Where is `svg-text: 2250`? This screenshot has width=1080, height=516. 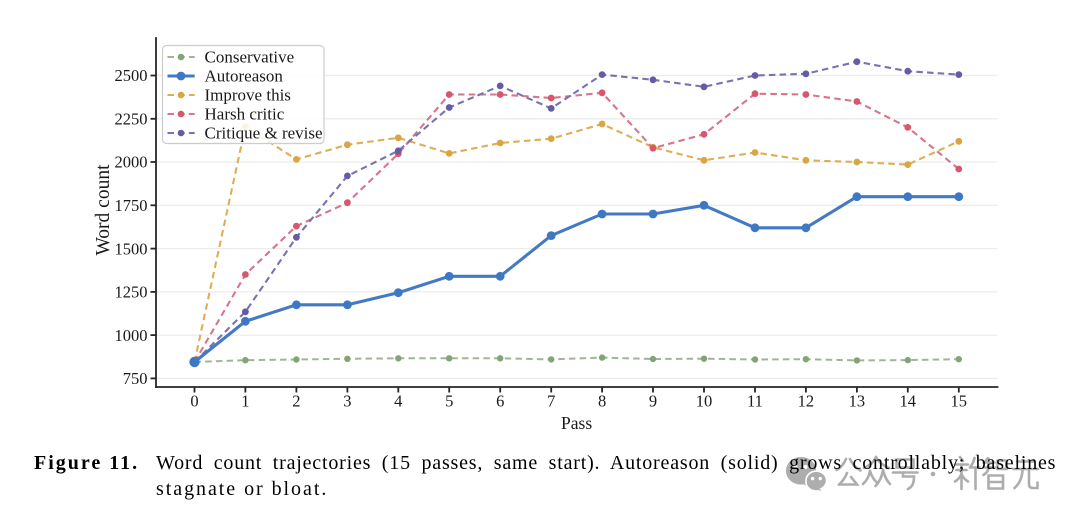
svg-text: 2250 is located at coordinates (131, 119).